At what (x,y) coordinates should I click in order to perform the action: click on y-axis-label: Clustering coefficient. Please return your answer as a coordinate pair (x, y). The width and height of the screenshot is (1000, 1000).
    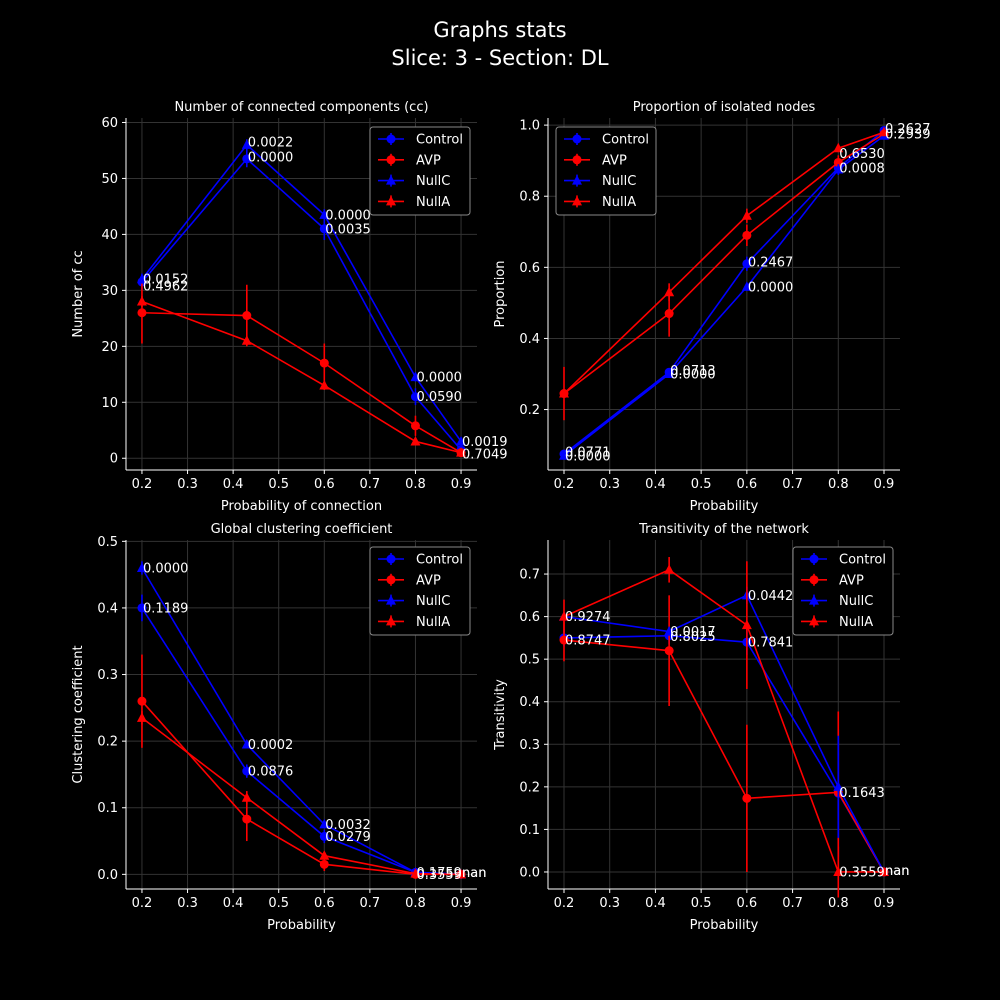
    Looking at the image, I should click on (78, 714).